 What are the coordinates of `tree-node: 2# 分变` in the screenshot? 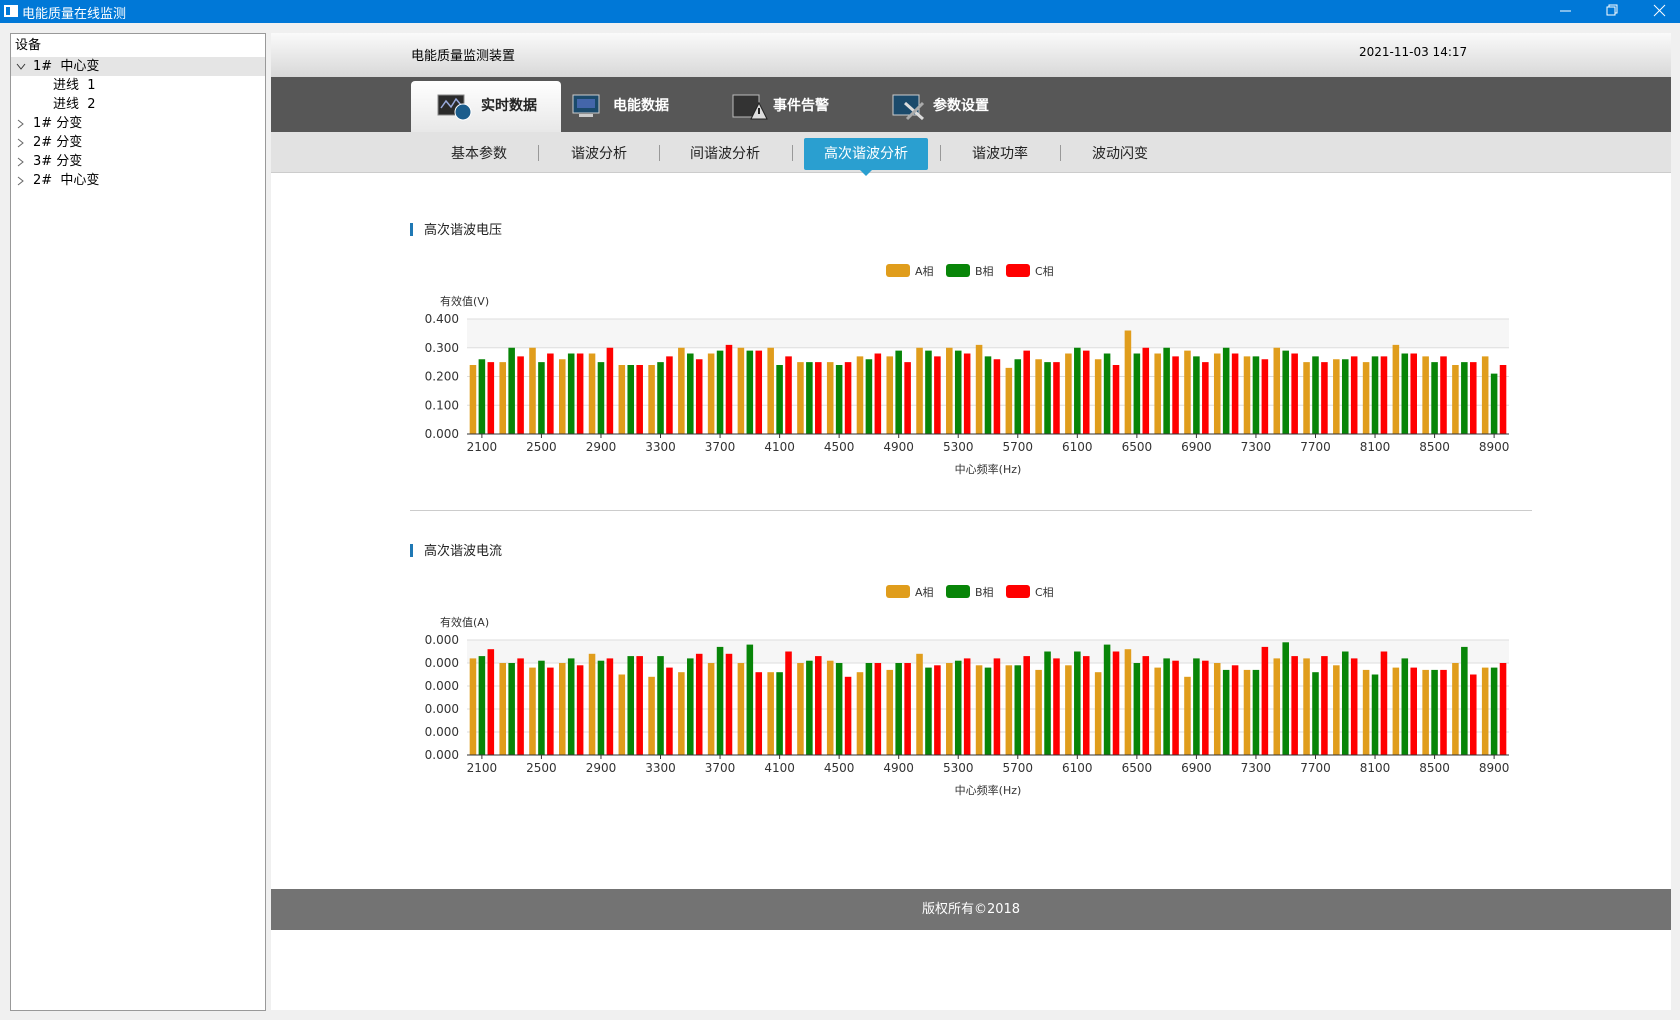 It's located at (138, 142).